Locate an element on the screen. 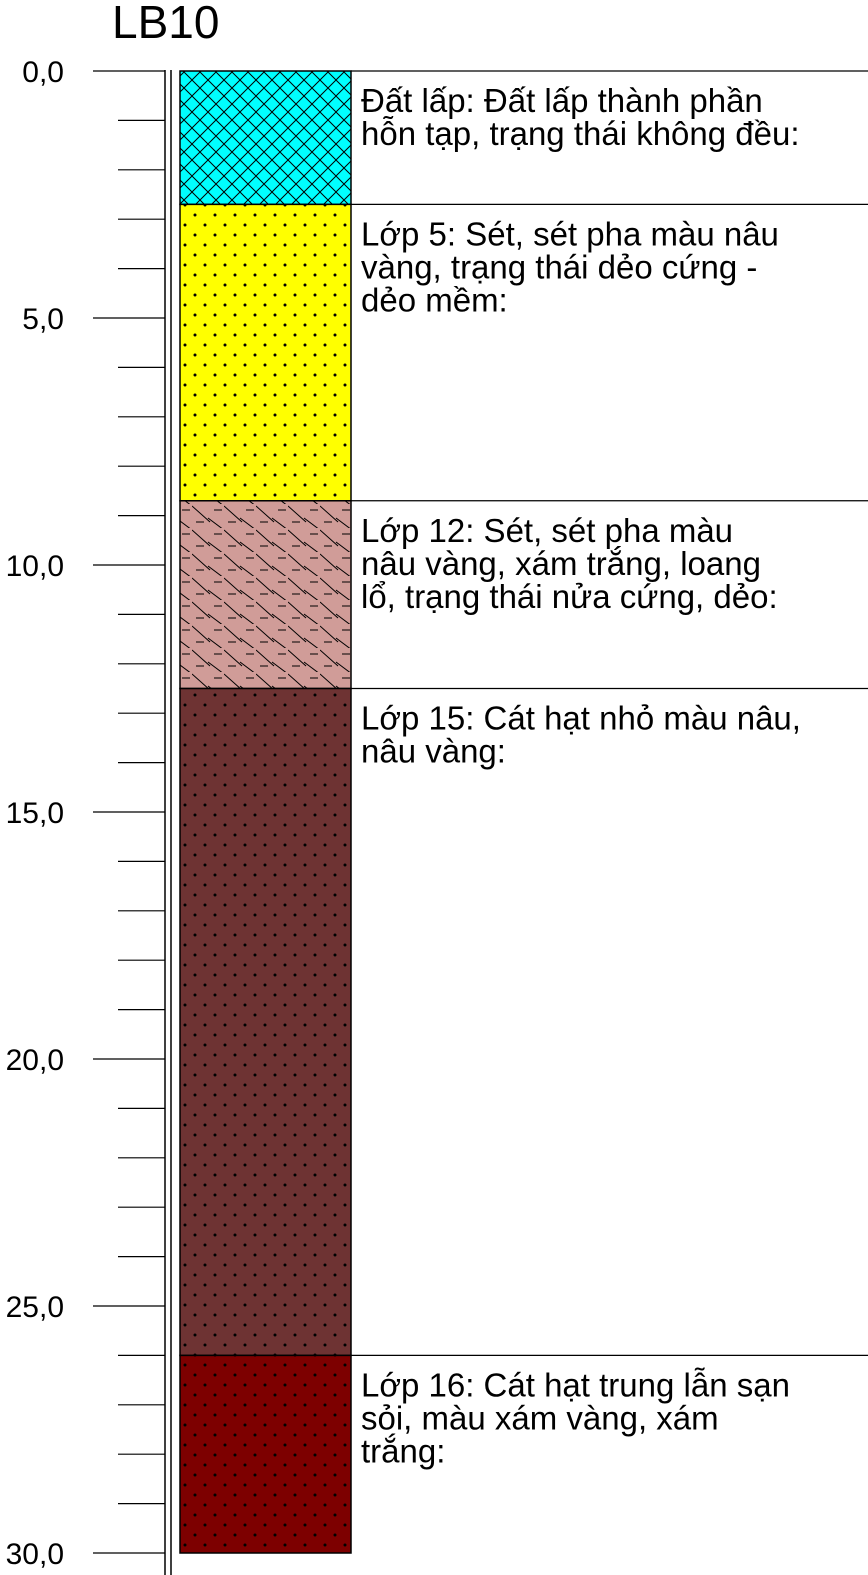 This screenshot has height=1575, width=868. layer-description-line: trắng: is located at coordinates (403, 1450).